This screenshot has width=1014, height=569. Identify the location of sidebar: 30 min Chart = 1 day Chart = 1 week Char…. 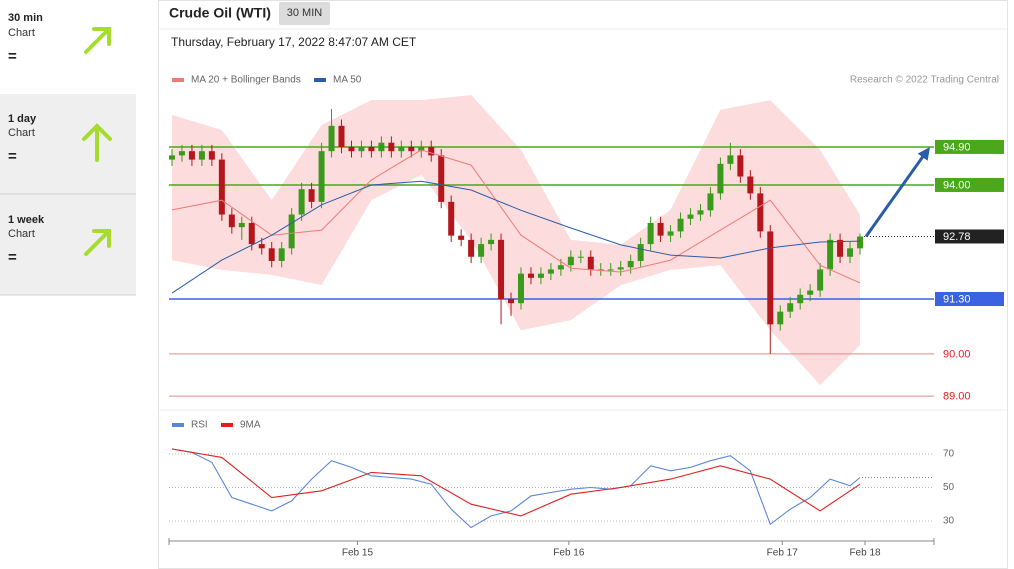
(68, 148).